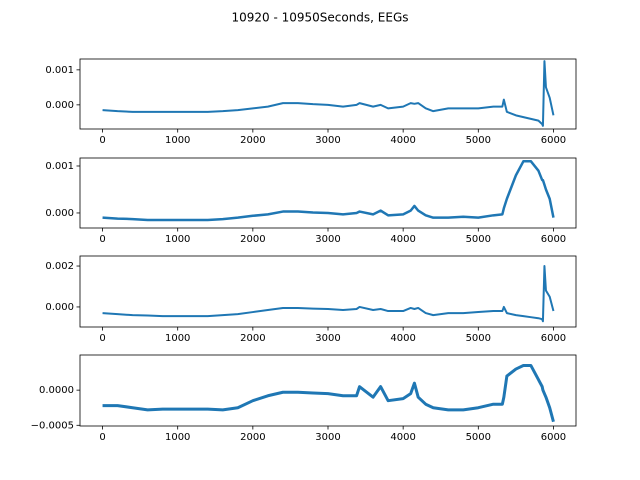 The height and width of the screenshot is (480, 640). What do you see at coordinates (59, 266) in the screenshot?
I see `y-tick-label: 0.002` at bounding box center [59, 266].